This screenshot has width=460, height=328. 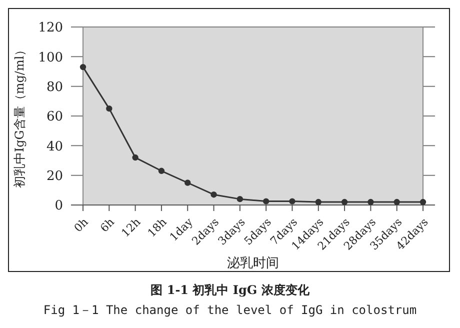 What do you see at coordinates (81, 225) in the screenshot?
I see `x-tick-label: 0h` at bounding box center [81, 225].